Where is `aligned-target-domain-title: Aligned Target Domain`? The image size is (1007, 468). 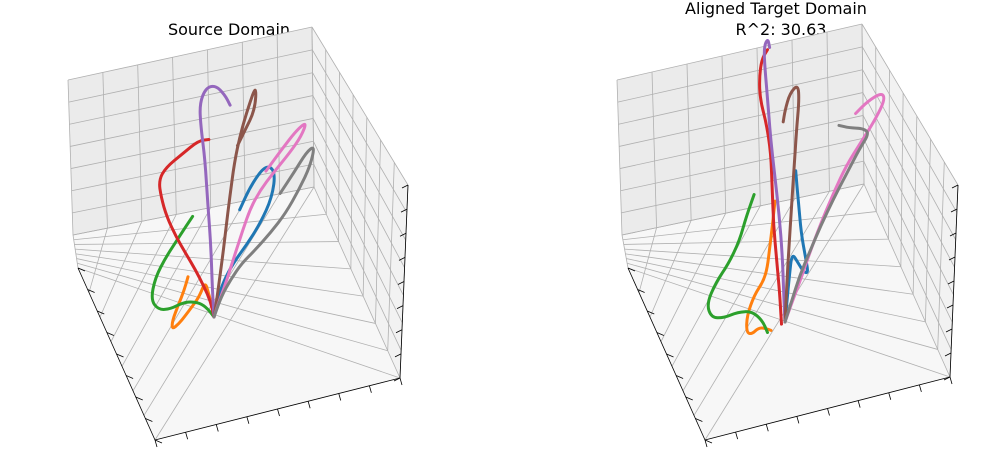 aligned-target-domain-title: Aligned Target Domain is located at coordinates (776, 9).